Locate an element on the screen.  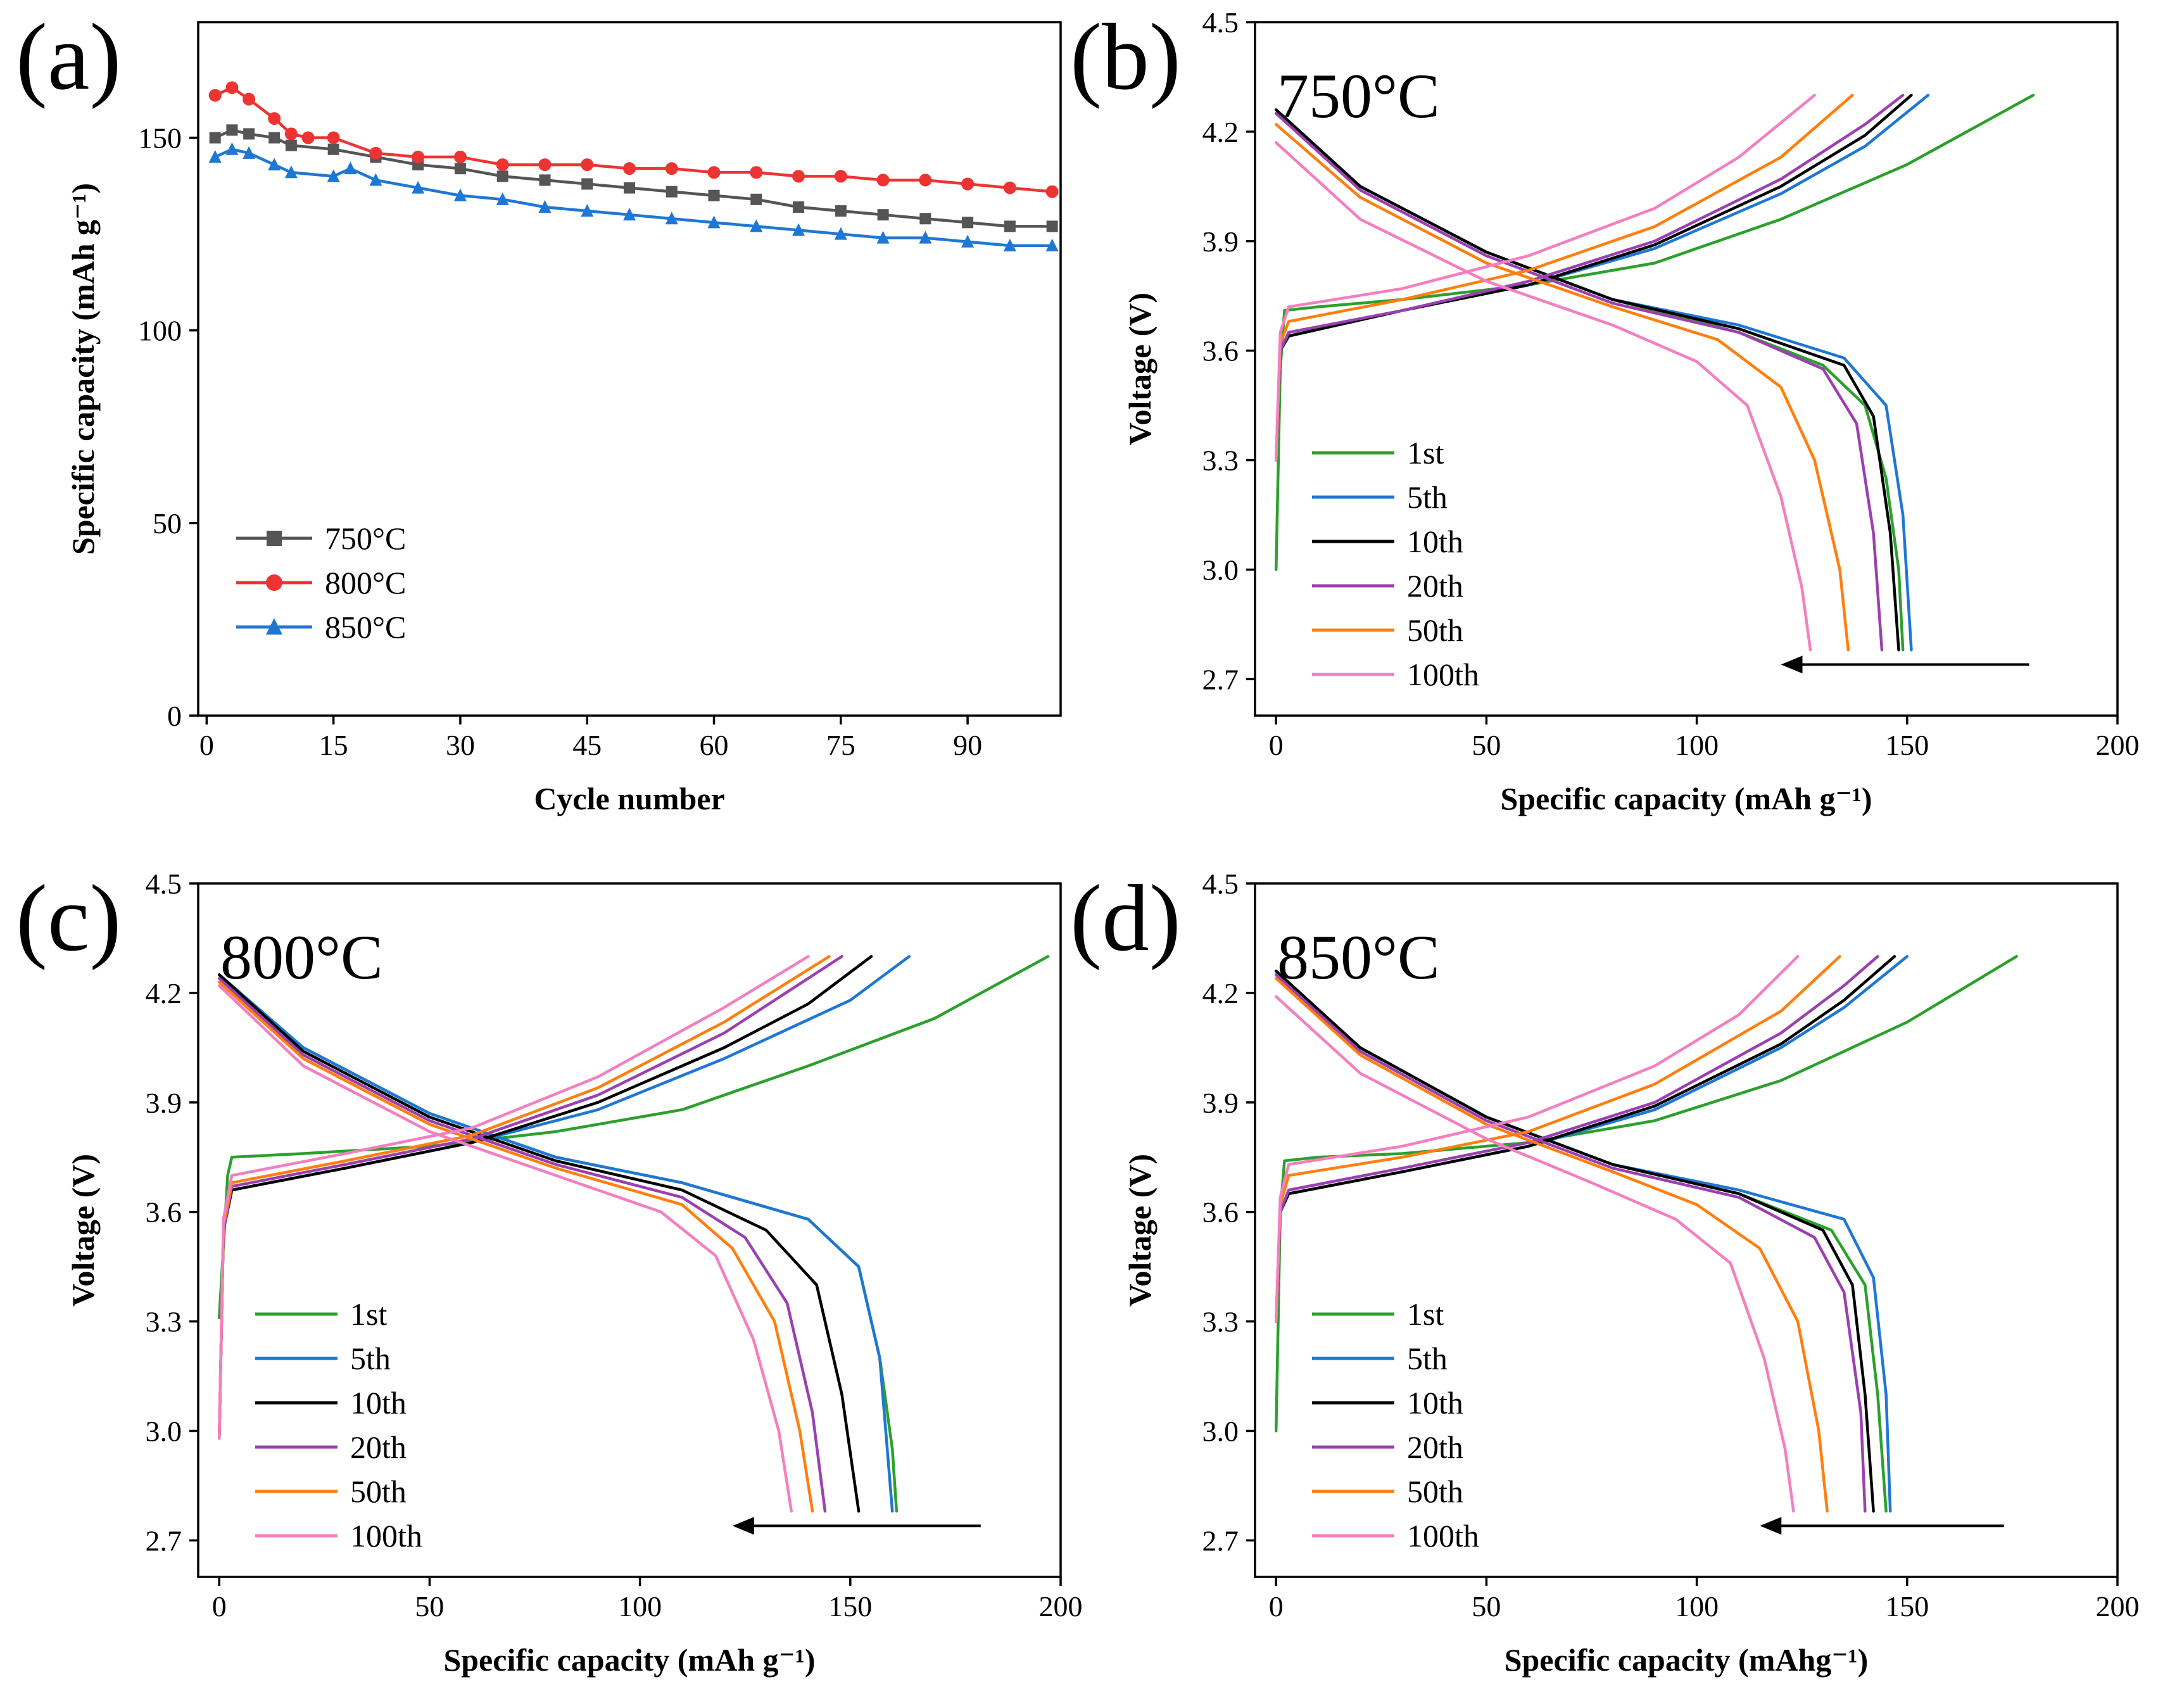
y-tick-label: 3.6 is located at coordinates (1220, 1213).